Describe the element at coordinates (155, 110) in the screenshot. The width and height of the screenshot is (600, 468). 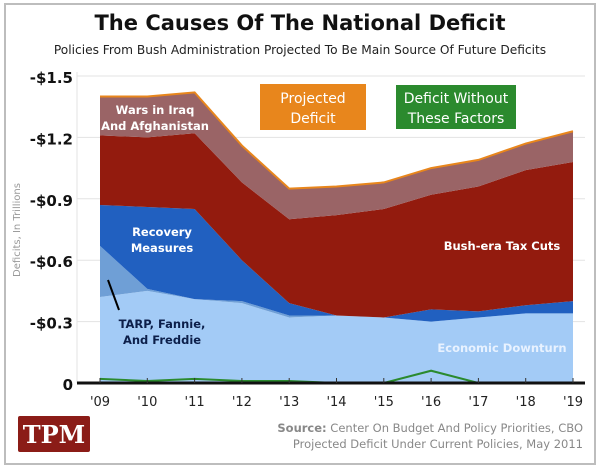
I see `label-wars-1: Wars in Iraq` at that location.